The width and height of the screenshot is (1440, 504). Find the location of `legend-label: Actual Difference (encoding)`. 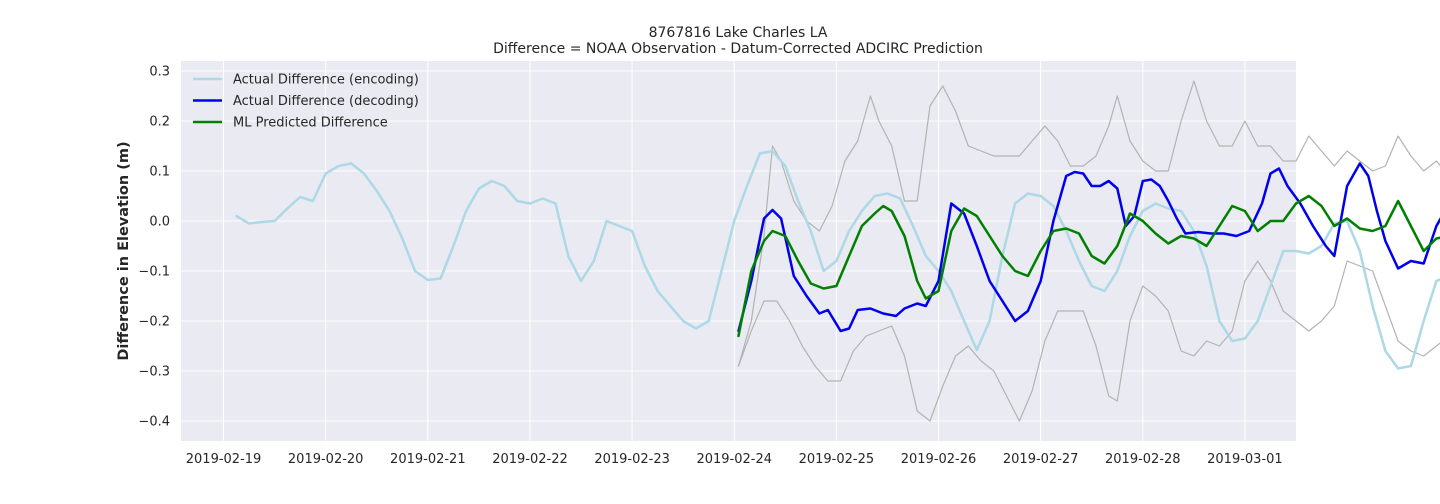

legend-label: Actual Difference (encoding) is located at coordinates (326, 80).